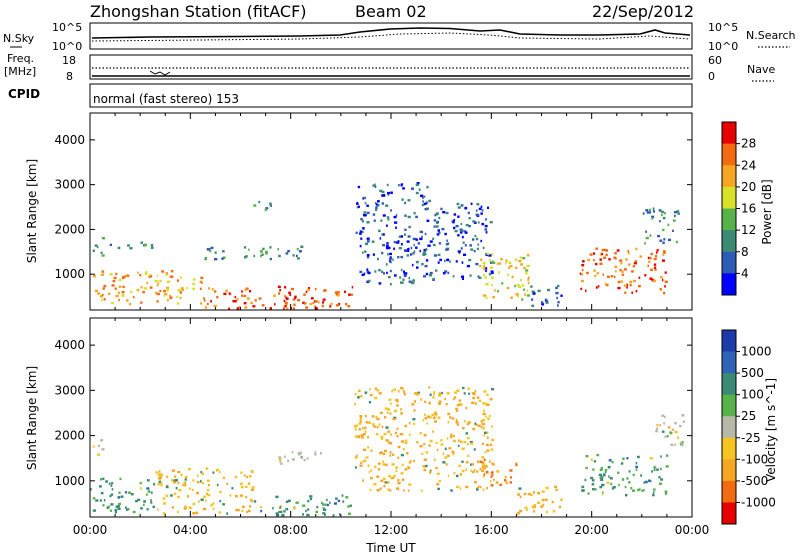 The image size is (800, 554). What do you see at coordinates (350, 95) in the screenshot?
I see `cpid-panel: CPID normal (fast stereo) 153` at bounding box center [350, 95].